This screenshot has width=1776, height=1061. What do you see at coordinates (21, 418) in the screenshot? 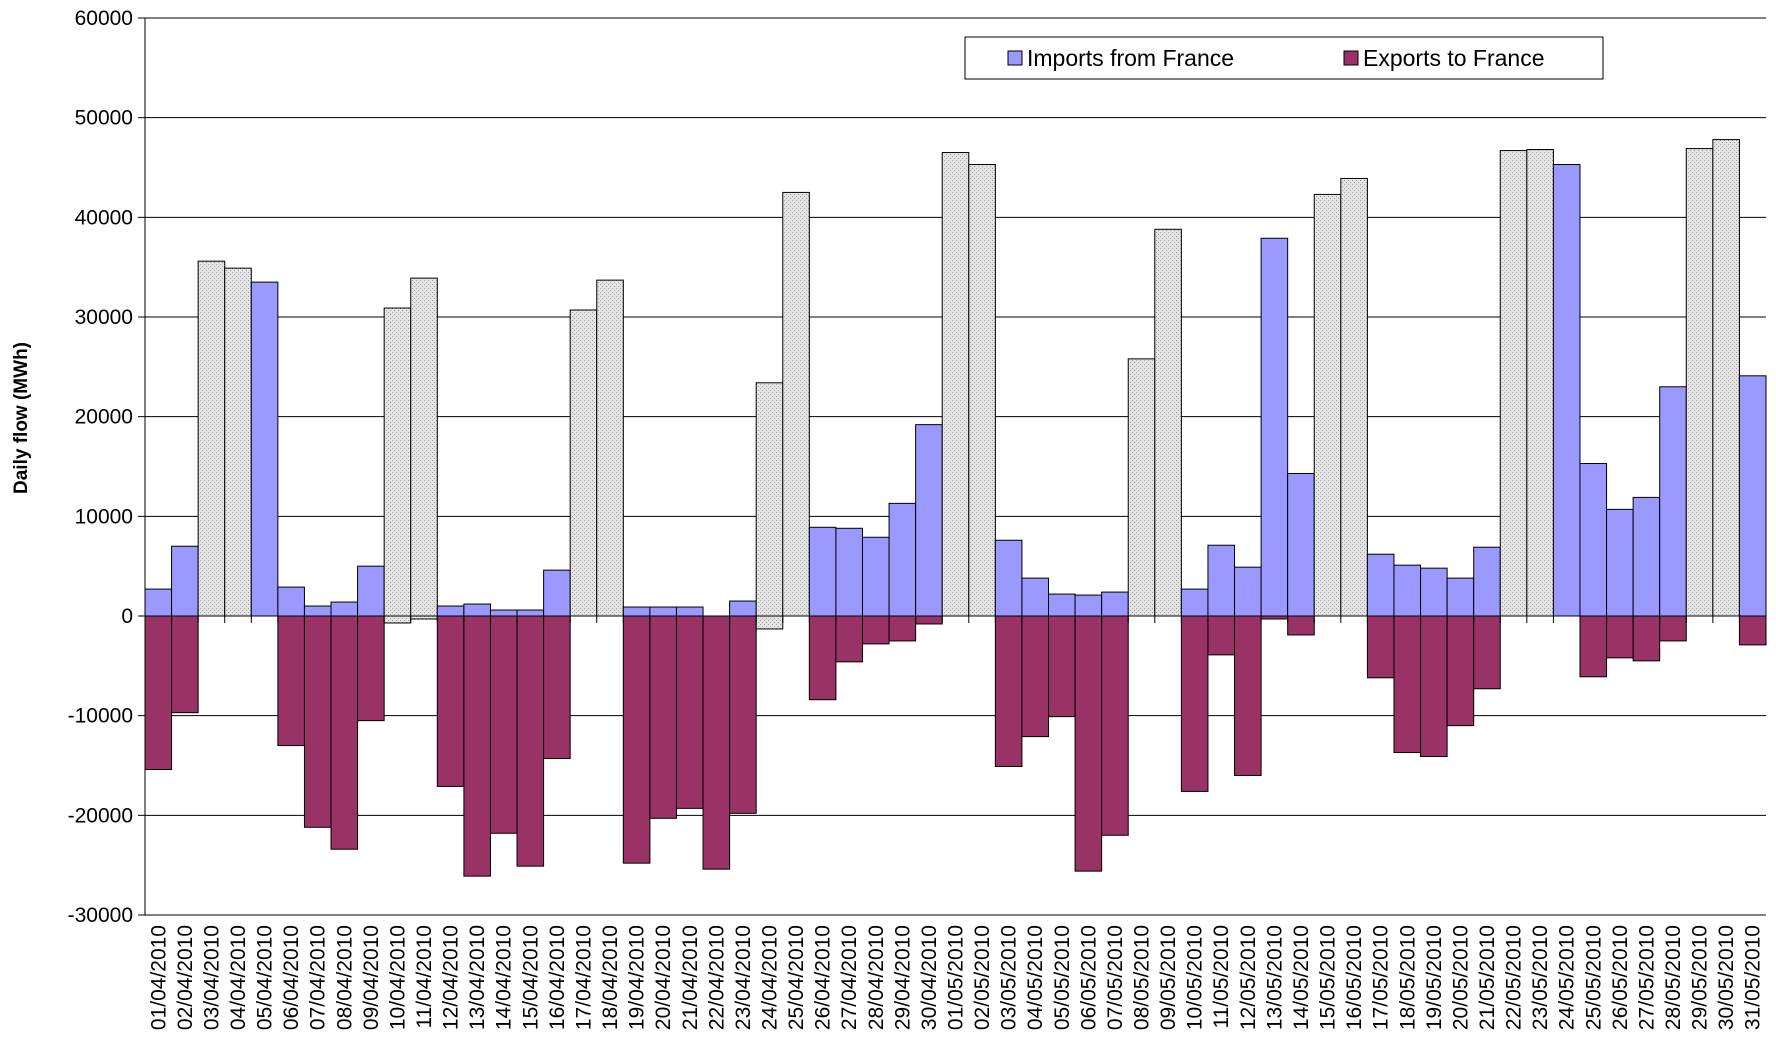
I see `y-axis-label: Daily flow (MWh)` at bounding box center [21, 418].